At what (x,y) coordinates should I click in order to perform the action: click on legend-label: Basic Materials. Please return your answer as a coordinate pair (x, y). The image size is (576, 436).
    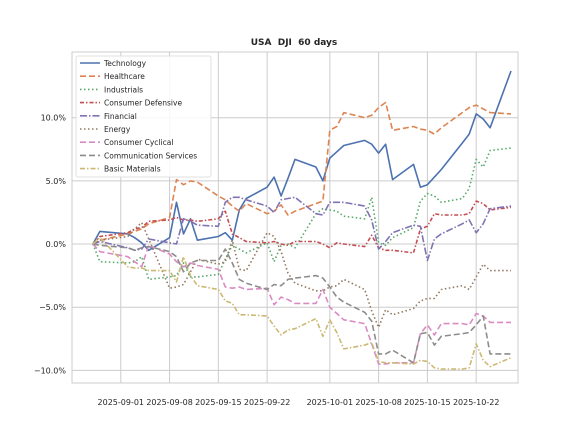
    Looking at the image, I should click on (132, 169).